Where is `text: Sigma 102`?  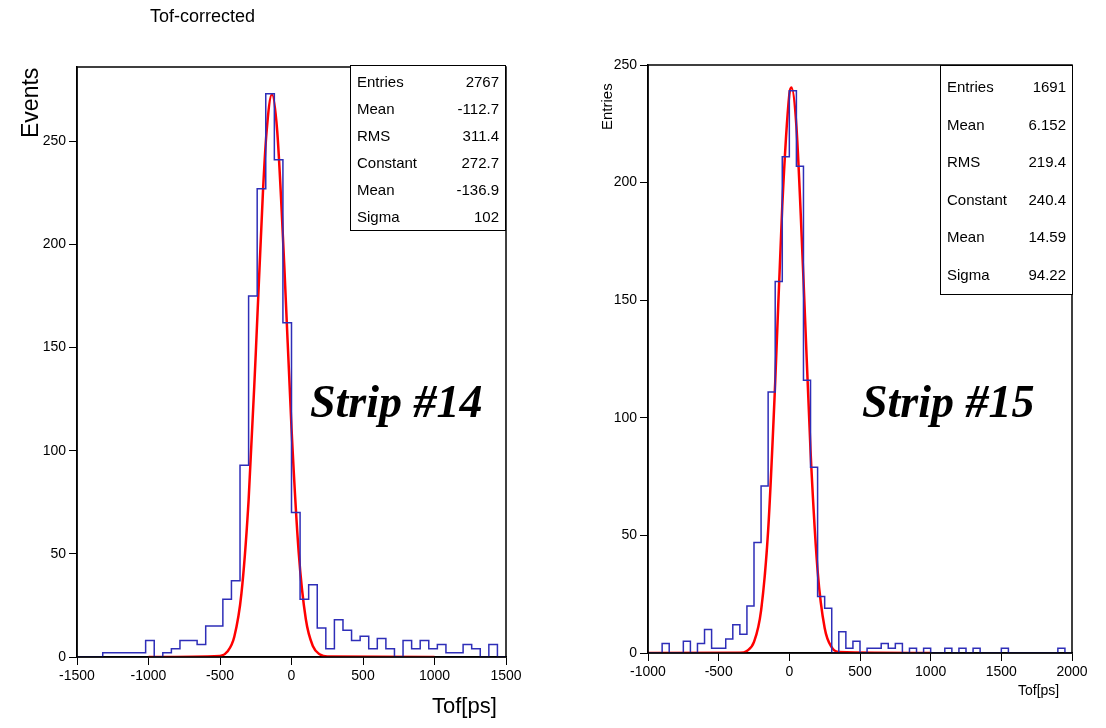
text: Sigma 102 is located at coordinates (428, 216).